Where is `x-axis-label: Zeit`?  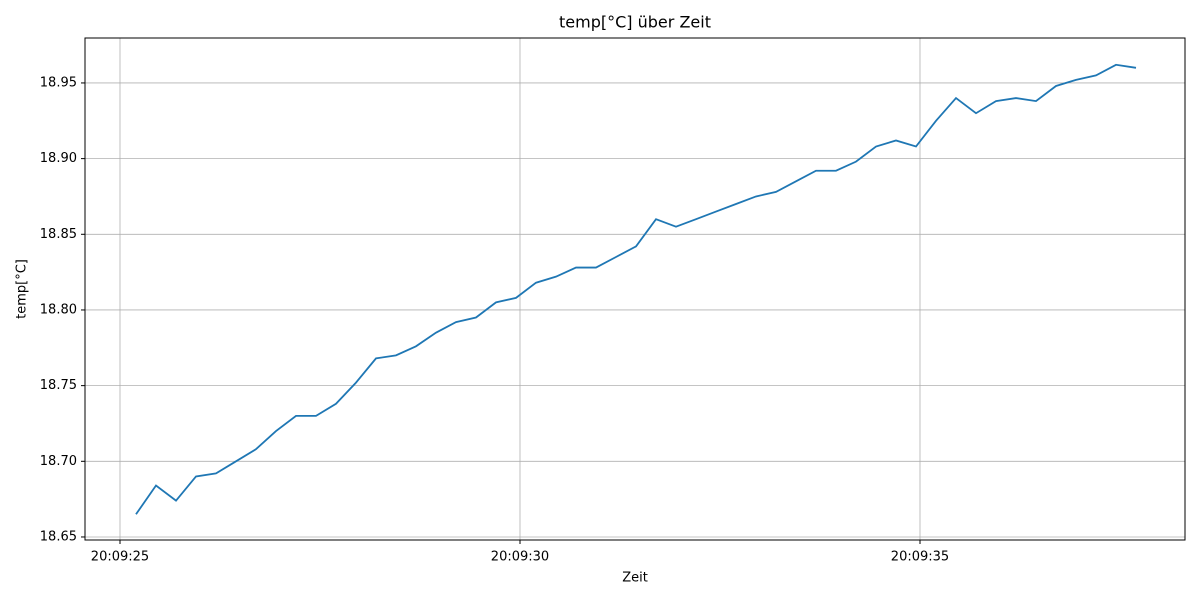
x-axis-label: Zeit is located at coordinates (635, 578).